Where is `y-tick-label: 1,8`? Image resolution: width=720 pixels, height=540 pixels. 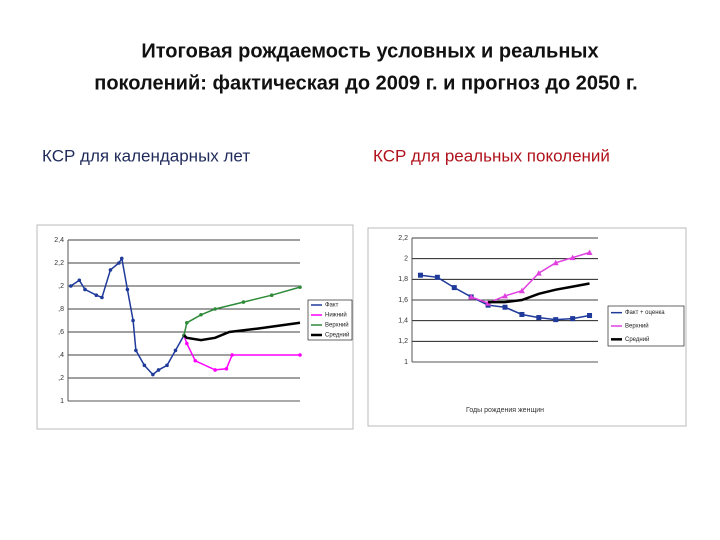
y-tick-label: 1,8 is located at coordinates (403, 279).